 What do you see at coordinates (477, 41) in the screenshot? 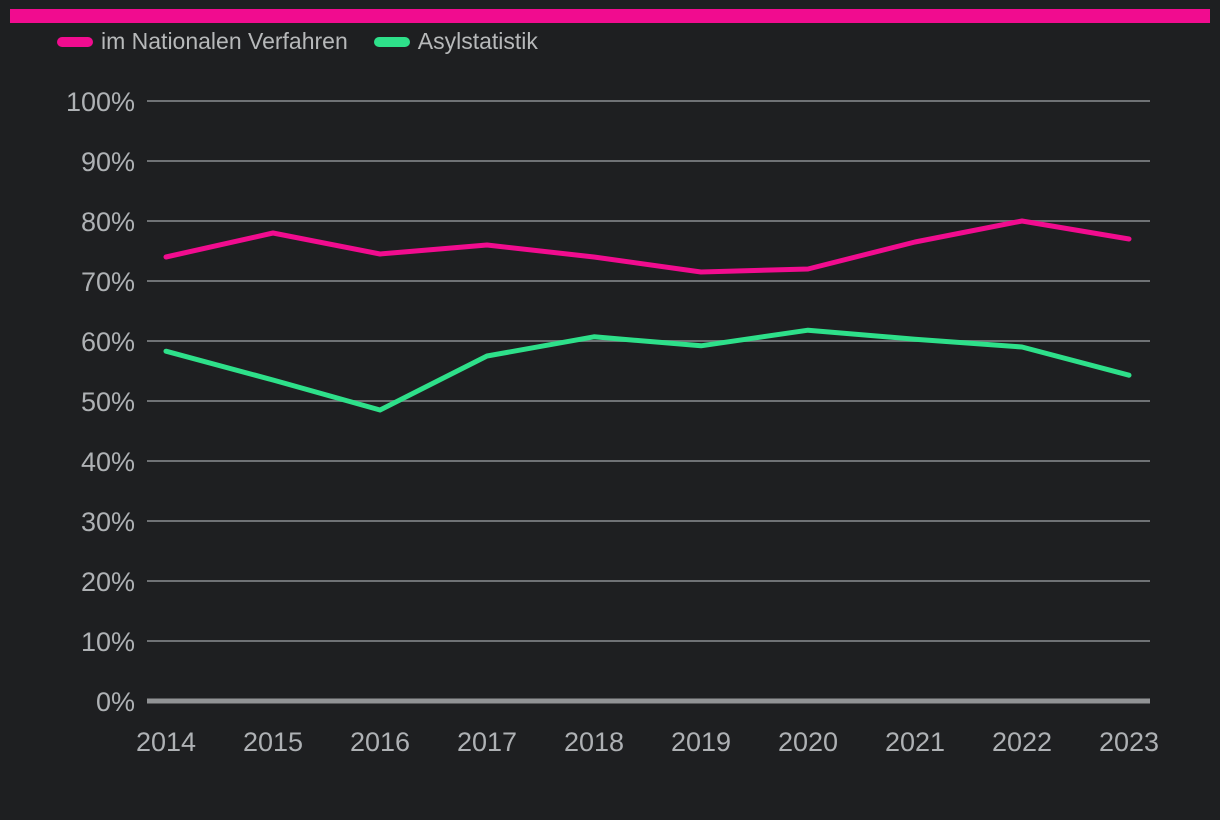
I see `legend-label: Asylstatistik` at bounding box center [477, 41].